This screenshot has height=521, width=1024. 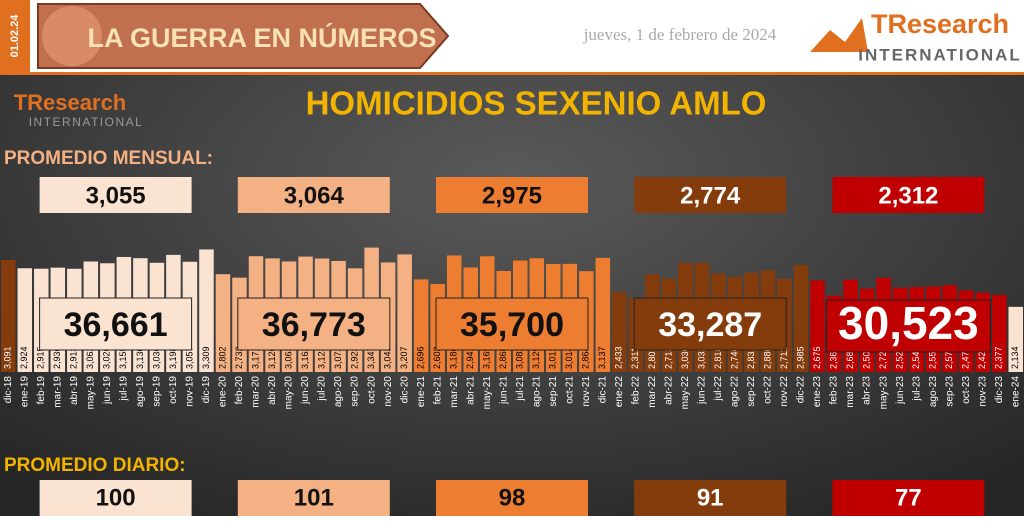 I want to click on annual-total: 30,523, so click(x=908, y=323).